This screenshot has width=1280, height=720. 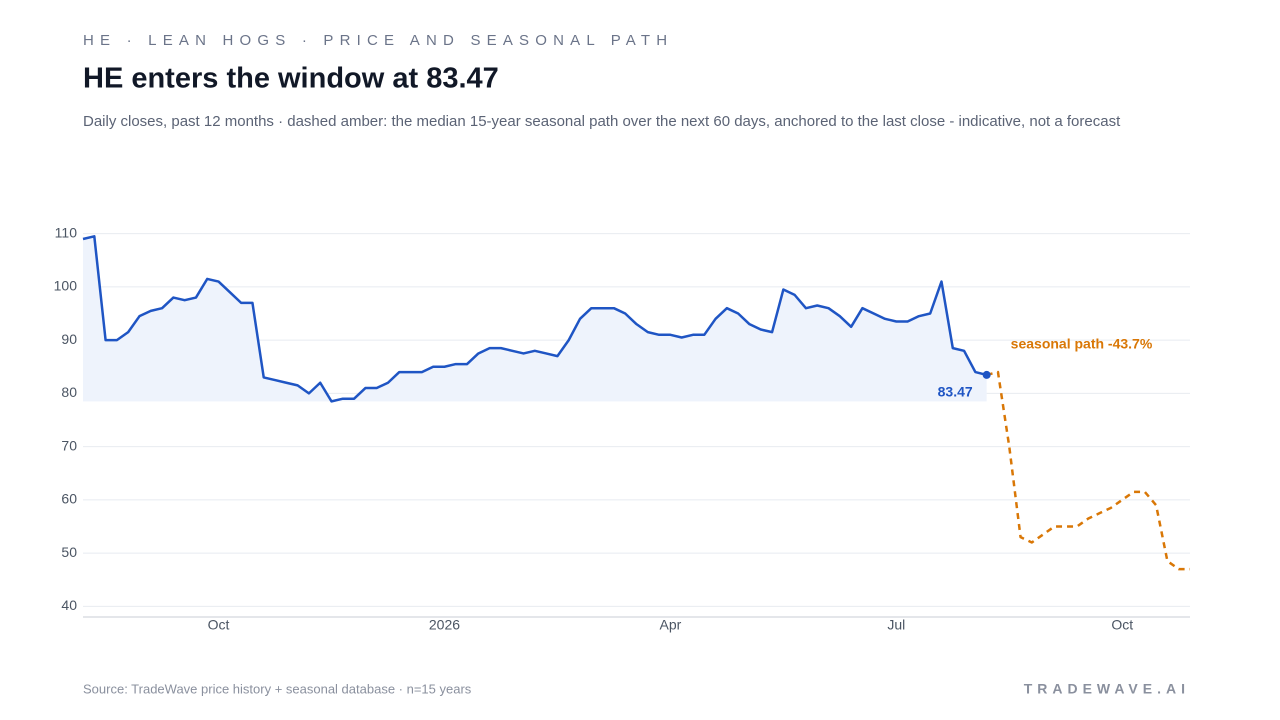 I want to click on y-tick-label: 110, so click(x=66, y=232).